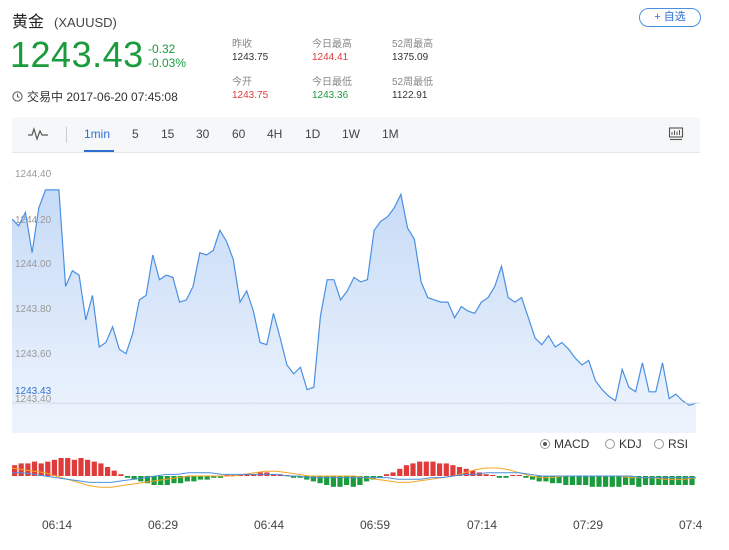 The height and width of the screenshot is (550, 729). Describe the element at coordinates (239, 134) in the screenshot. I see `tab-60: 60` at that location.